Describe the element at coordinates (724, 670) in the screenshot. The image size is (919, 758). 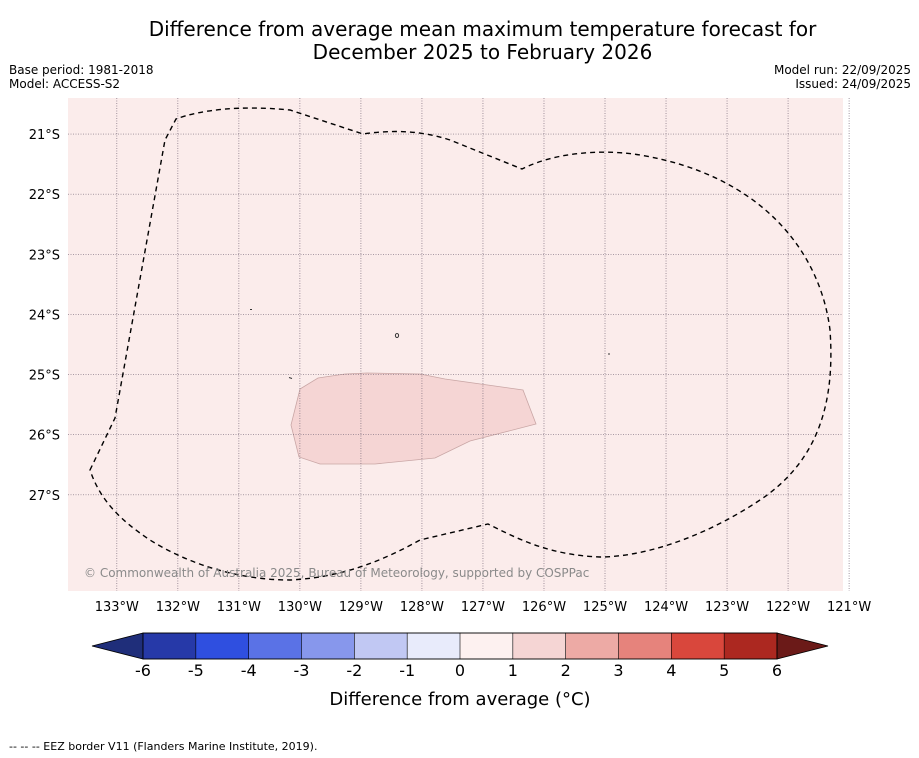
I see `colorbar-tick-label: 5` at that location.